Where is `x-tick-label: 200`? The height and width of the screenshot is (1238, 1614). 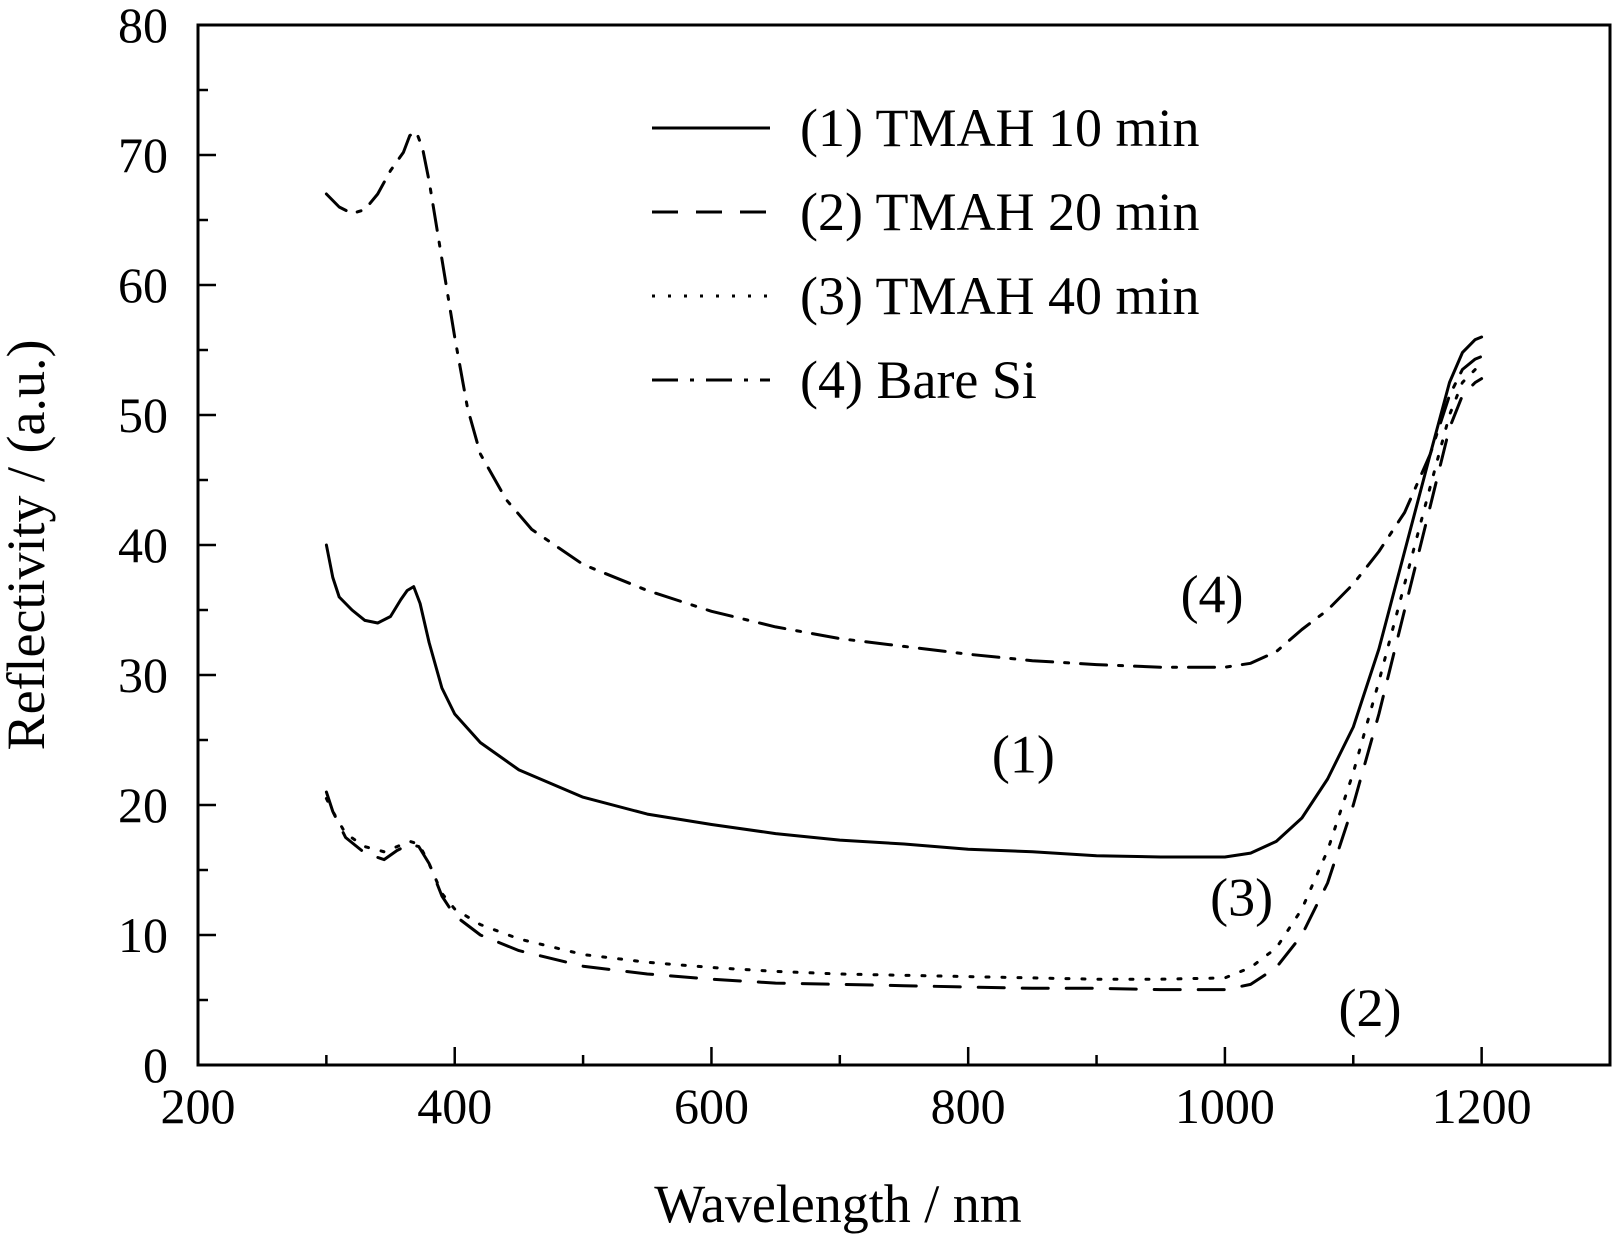
x-tick-label: 200 is located at coordinates (198, 1106).